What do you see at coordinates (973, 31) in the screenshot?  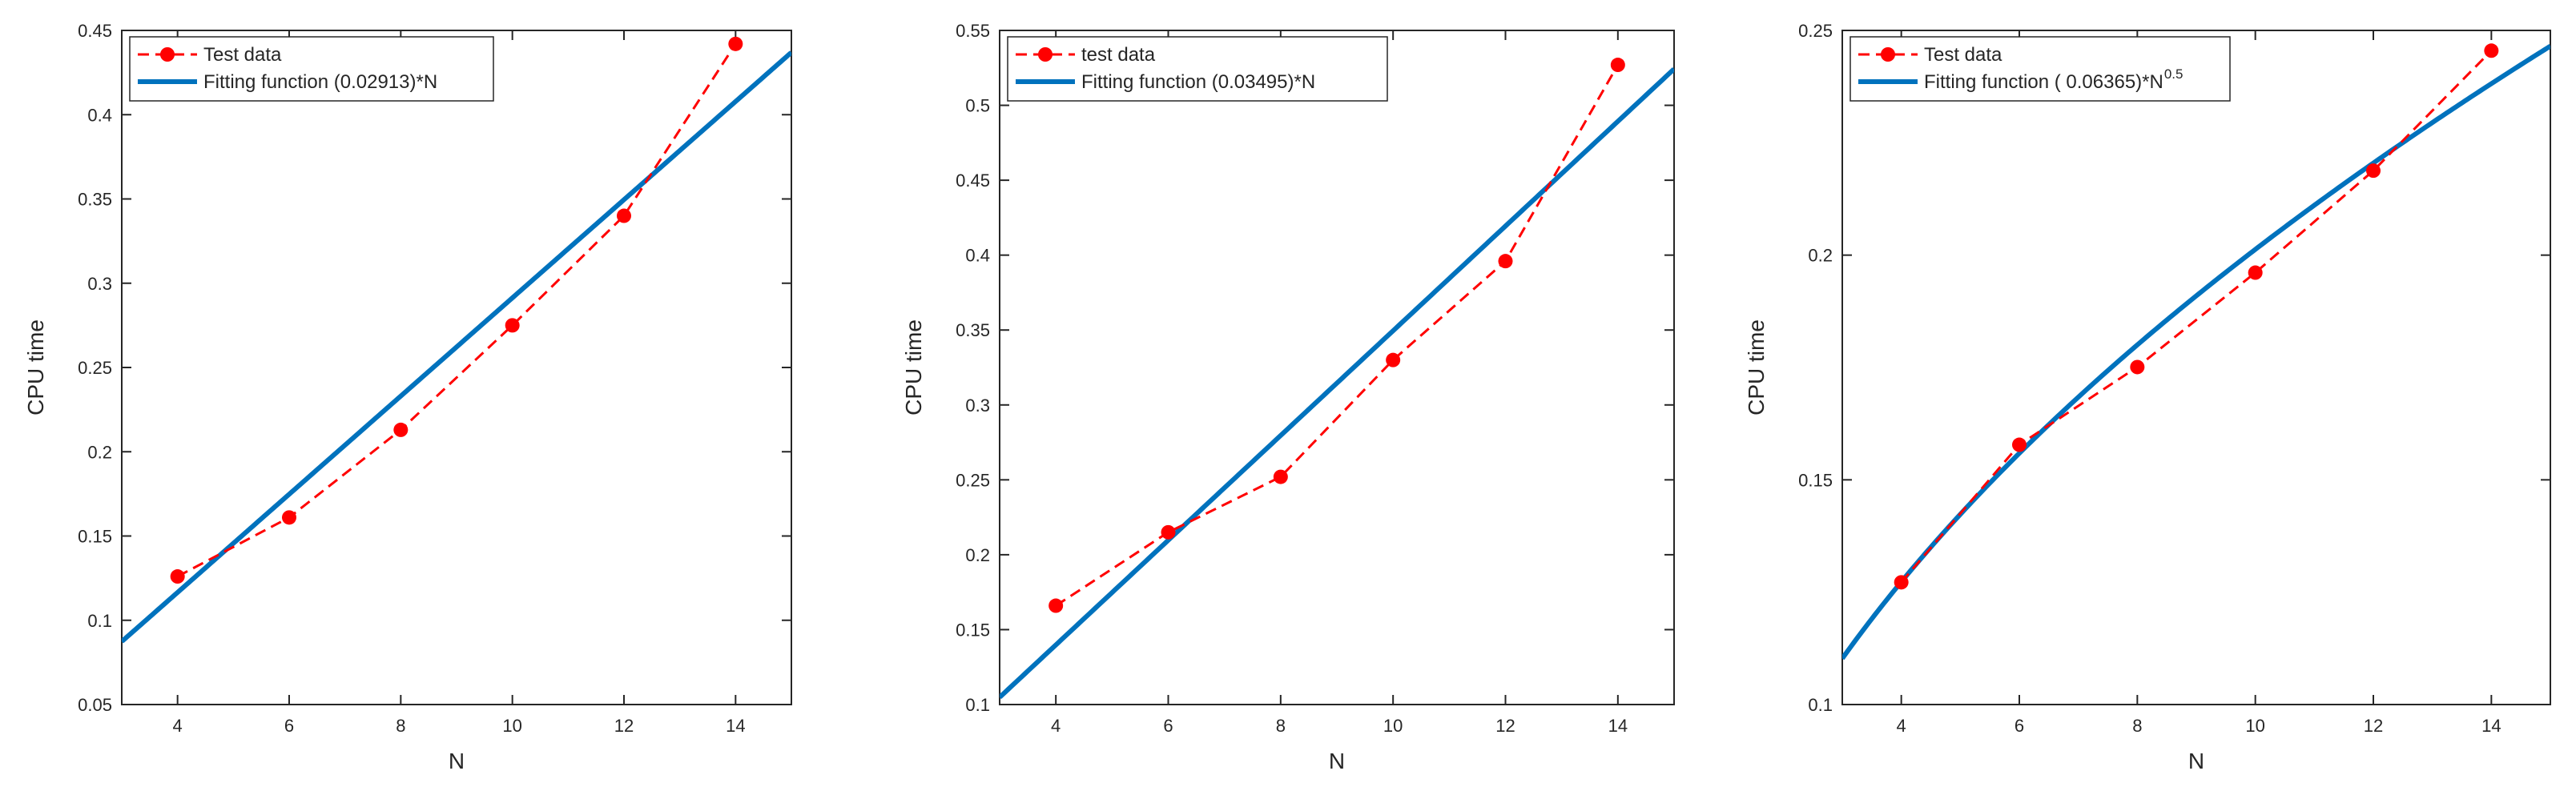 I see `y-tick-label: 0.55` at bounding box center [973, 31].